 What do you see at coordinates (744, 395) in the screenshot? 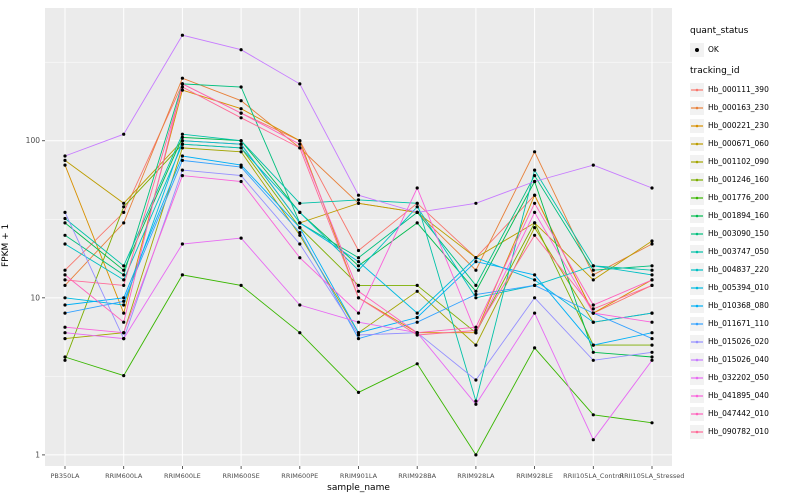
I see `legend-item-tracking: Hb_041895_040` at bounding box center [744, 395].